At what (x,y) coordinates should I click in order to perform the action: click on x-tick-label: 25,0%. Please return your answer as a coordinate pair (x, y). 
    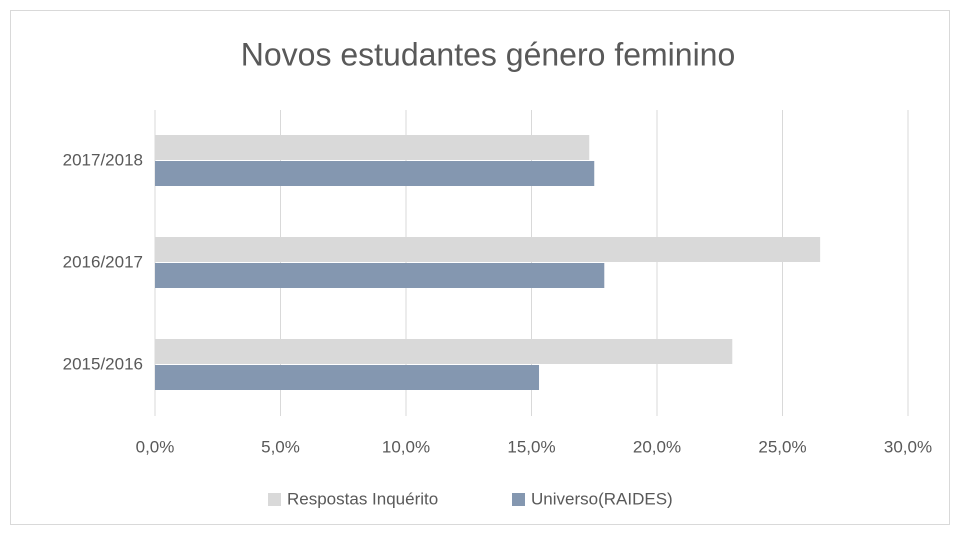
    Looking at the image, I should click on (782, 446).